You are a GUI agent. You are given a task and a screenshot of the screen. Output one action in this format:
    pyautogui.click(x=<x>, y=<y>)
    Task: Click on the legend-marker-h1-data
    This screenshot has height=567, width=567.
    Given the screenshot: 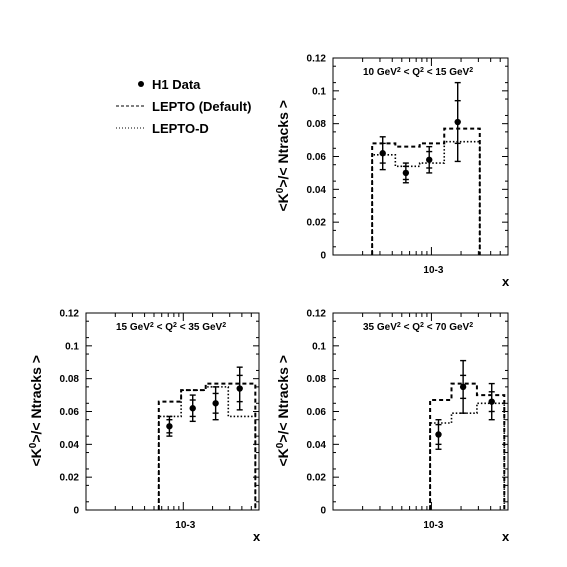 What is the action you would take?
    pyautogui.click(x=141, y=84)
    